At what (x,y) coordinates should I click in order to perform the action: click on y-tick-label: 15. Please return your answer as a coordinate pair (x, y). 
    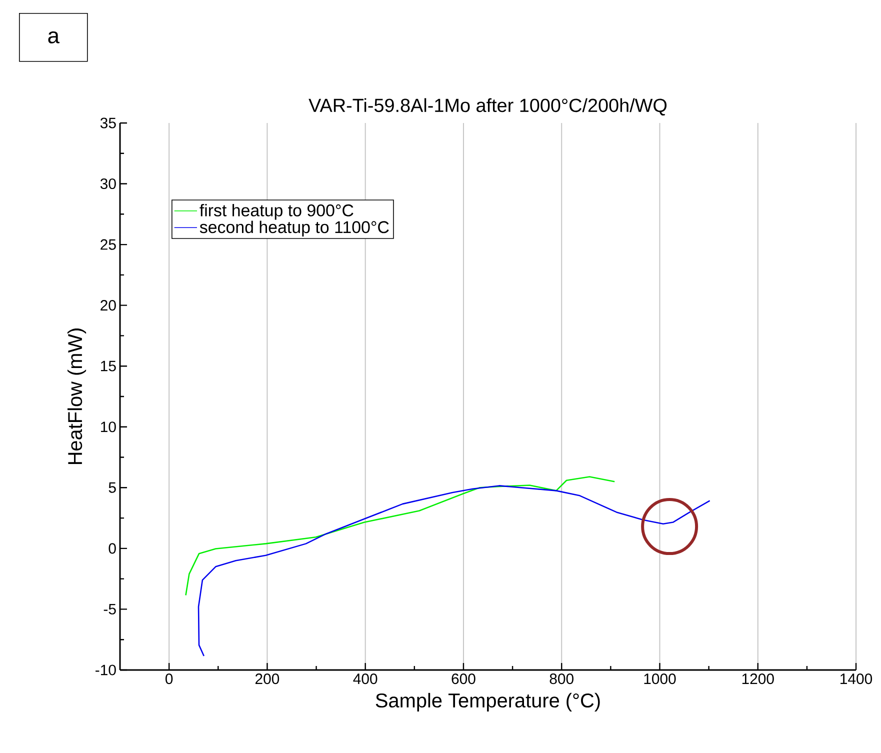
    Looking at the image, I should click on (108, 366).